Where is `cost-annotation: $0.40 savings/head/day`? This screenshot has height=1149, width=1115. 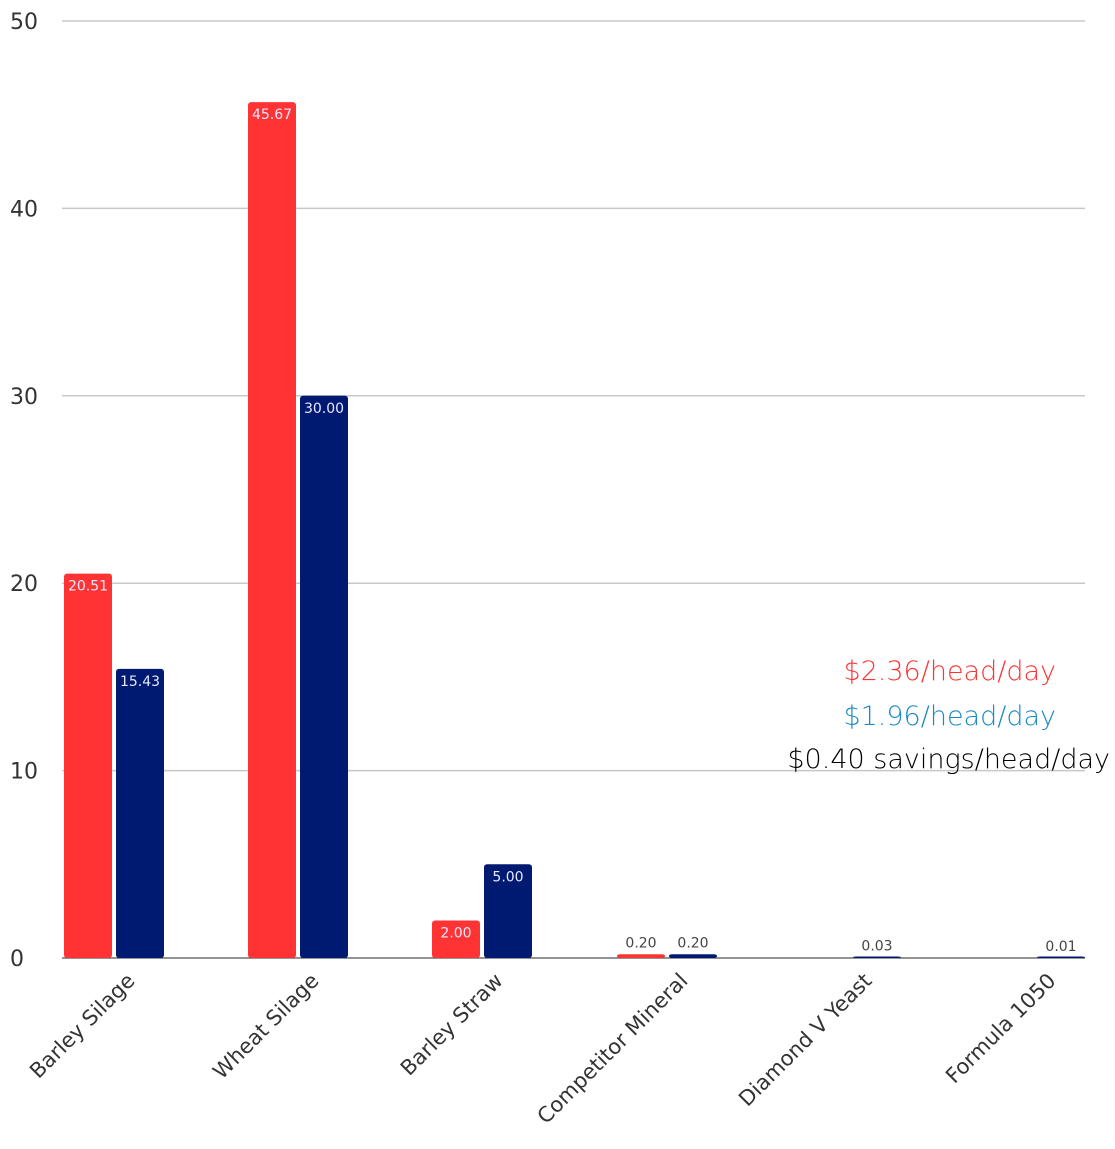 cost-annotation: $0.40 savings/head/day is located at coordinates (948, 759).